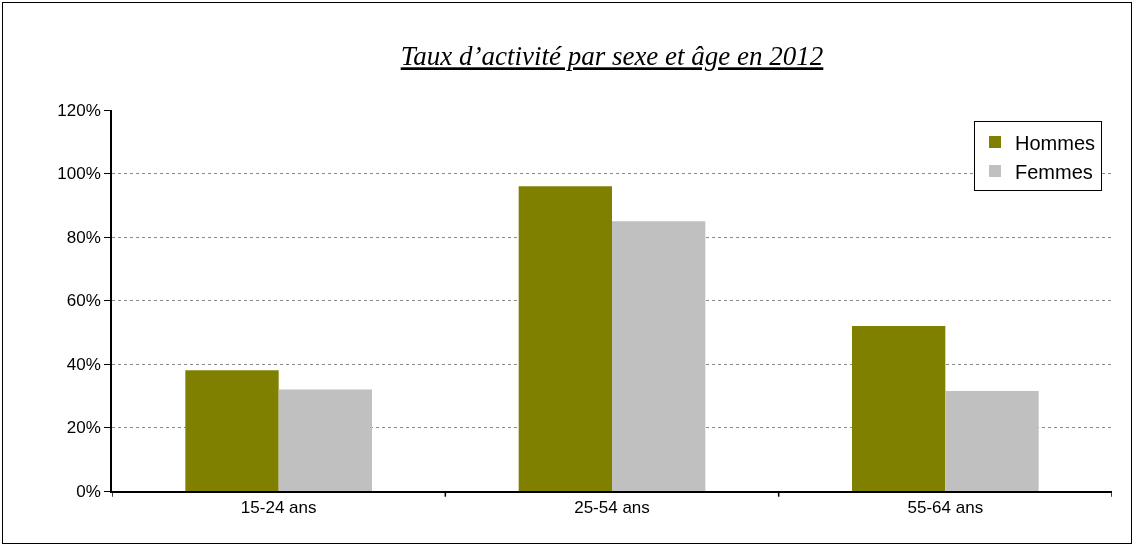  I want to click on y-tick-label: 100%, so click(79, 174).